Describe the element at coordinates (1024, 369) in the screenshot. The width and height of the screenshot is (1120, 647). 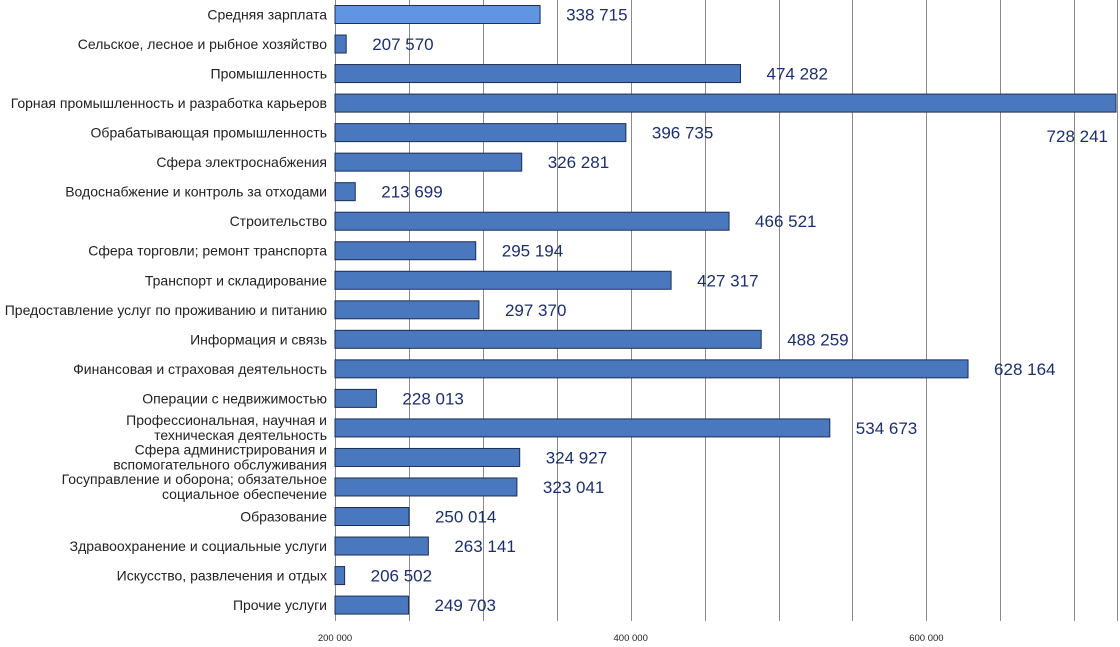
I see `value-label: 628 164` at that location.